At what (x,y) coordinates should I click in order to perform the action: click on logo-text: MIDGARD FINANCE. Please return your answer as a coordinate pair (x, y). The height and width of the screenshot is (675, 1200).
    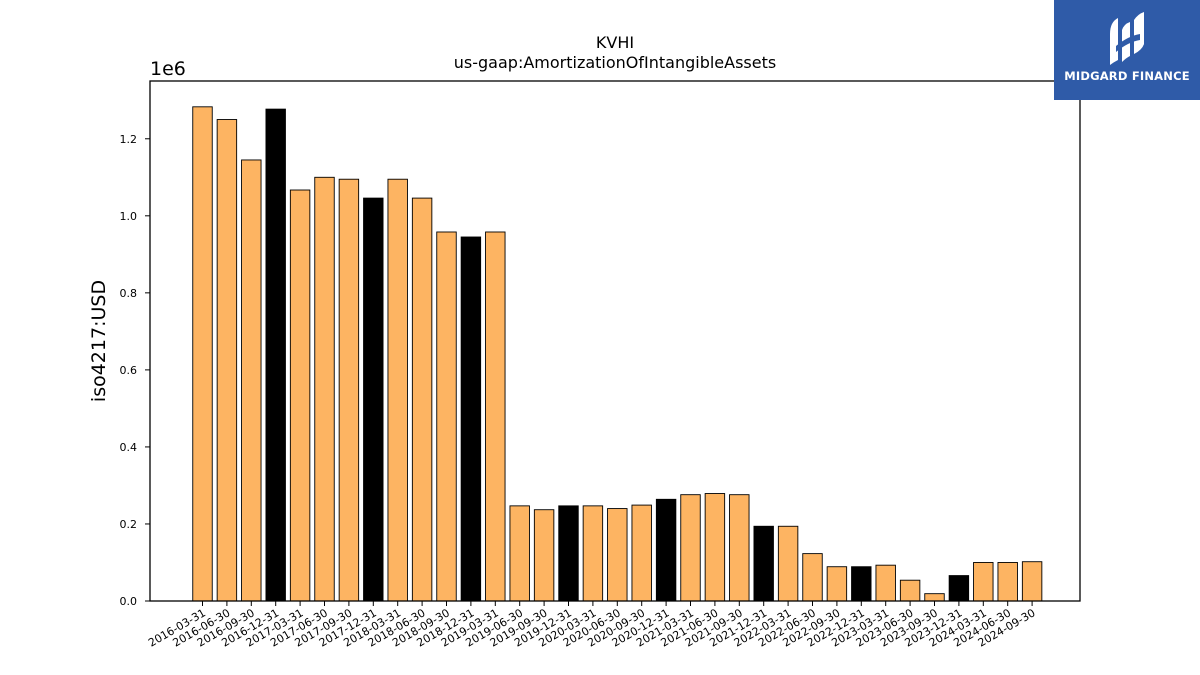
    Looking at the image, I should click on (1127, 76).